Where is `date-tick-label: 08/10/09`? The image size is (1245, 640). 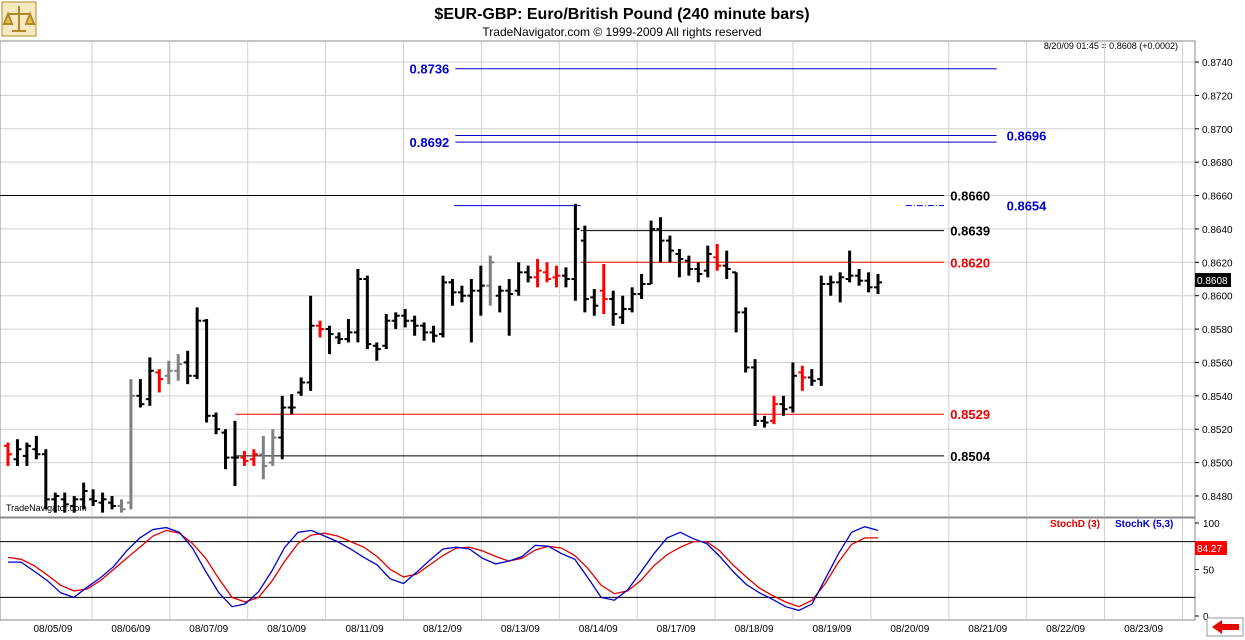
date-tick-label: 08/10/09 is located at coordinates (286, 629).